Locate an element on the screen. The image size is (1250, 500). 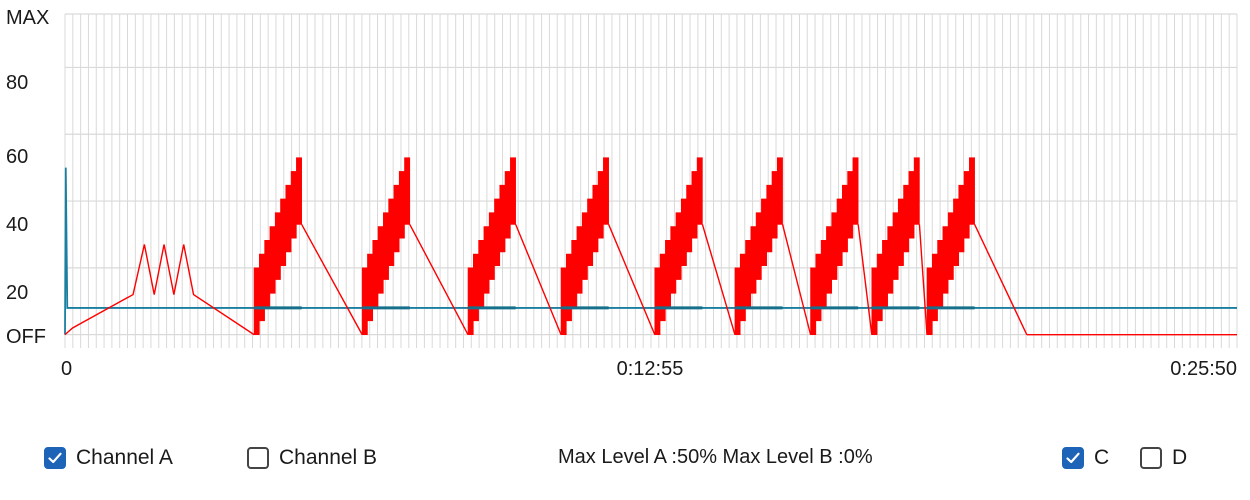
channel-b-label: Channel B is located at coordinates (328, 457).